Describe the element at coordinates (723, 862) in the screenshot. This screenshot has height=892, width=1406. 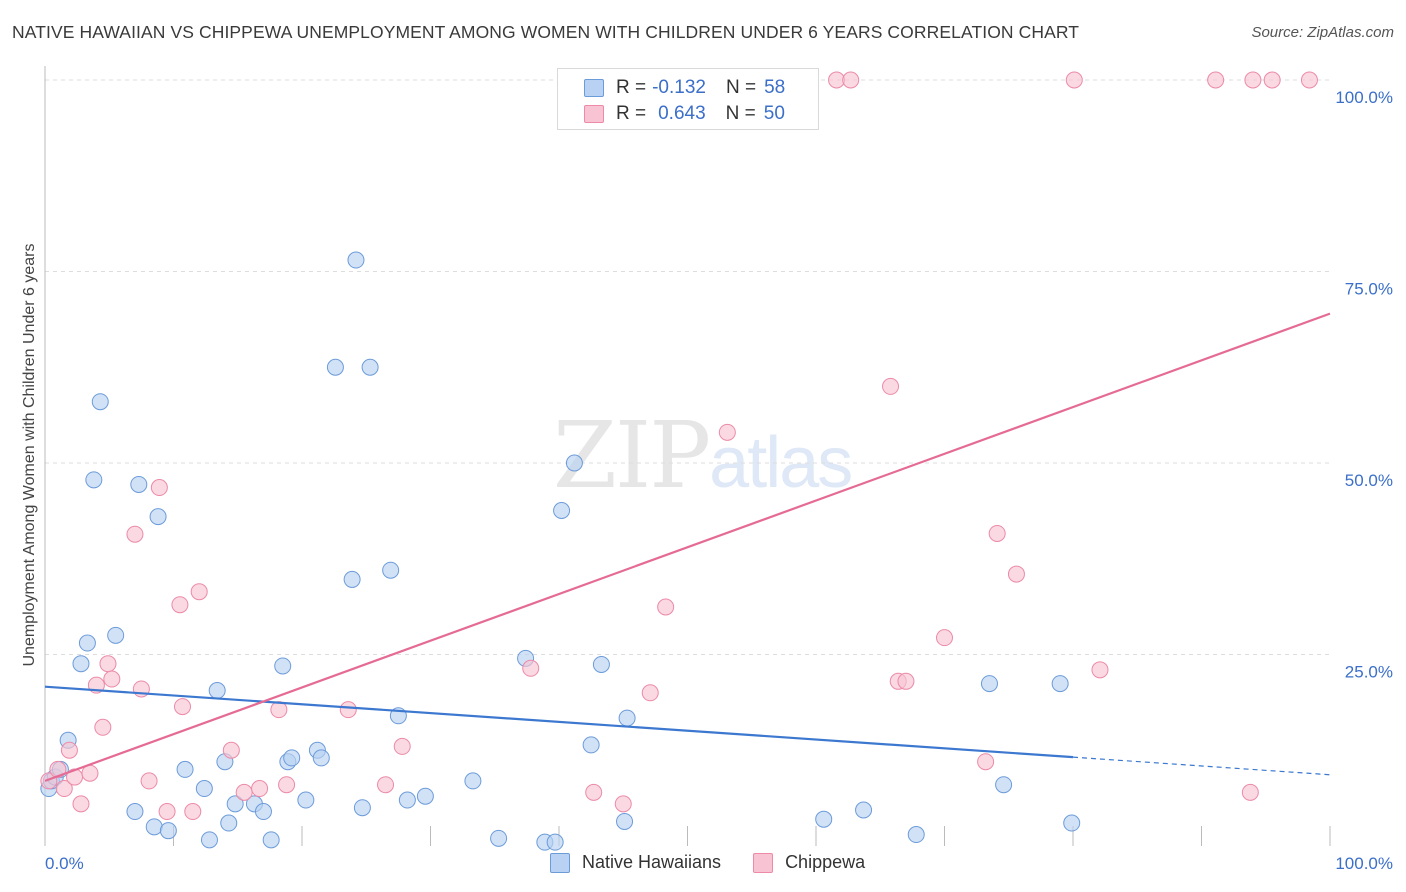
I see `series-legend: Native Hawaiians Chippewa` at that location.